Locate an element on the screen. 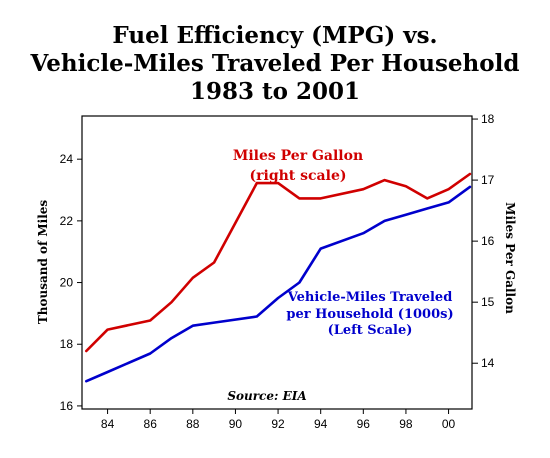 Image resolution: width=550 pixels, height=458 pixels. x-tick-label: 92 is located at coordinates (278, 424).